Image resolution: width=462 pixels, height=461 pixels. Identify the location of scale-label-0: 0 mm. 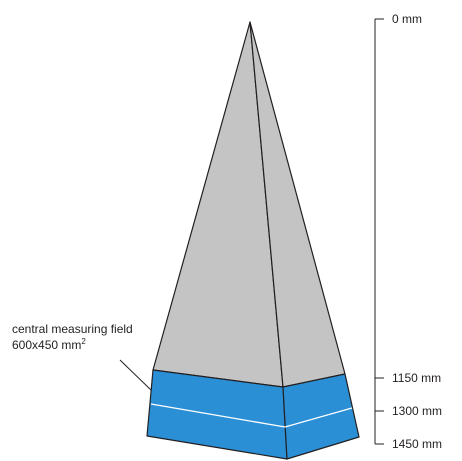
(407, 19).